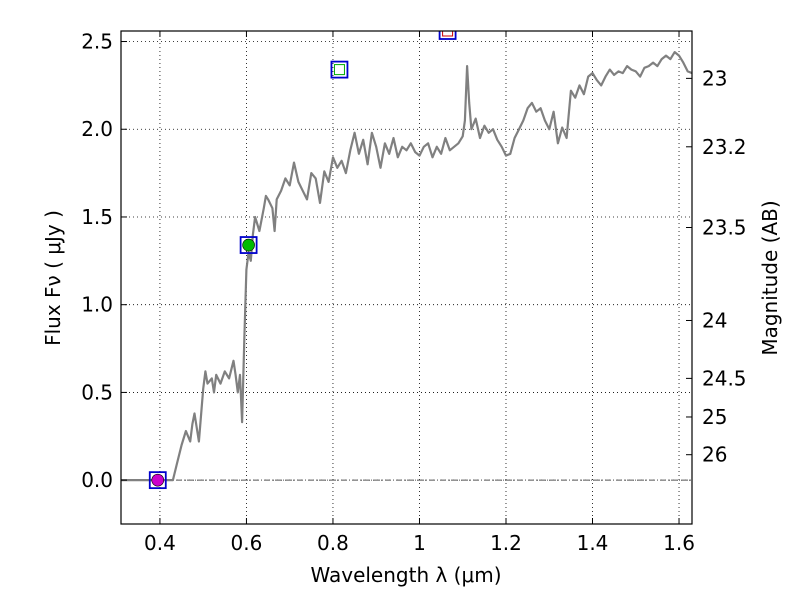 The image size is (800, 600). Describe the element at coordinates (714, 320) in the screenshot. I see `y2-tick-label: 24` at that location.